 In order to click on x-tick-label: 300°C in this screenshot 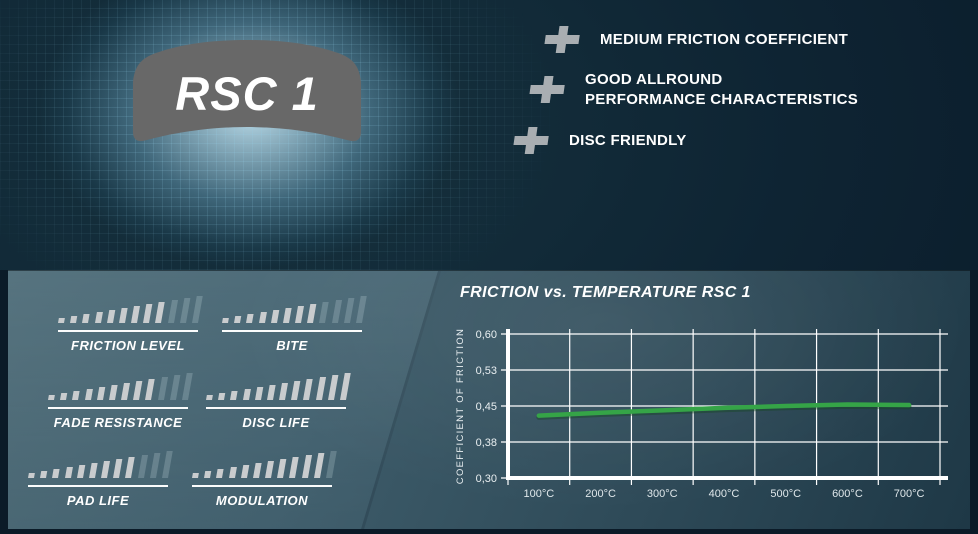, I will do `click(662, 494)`.